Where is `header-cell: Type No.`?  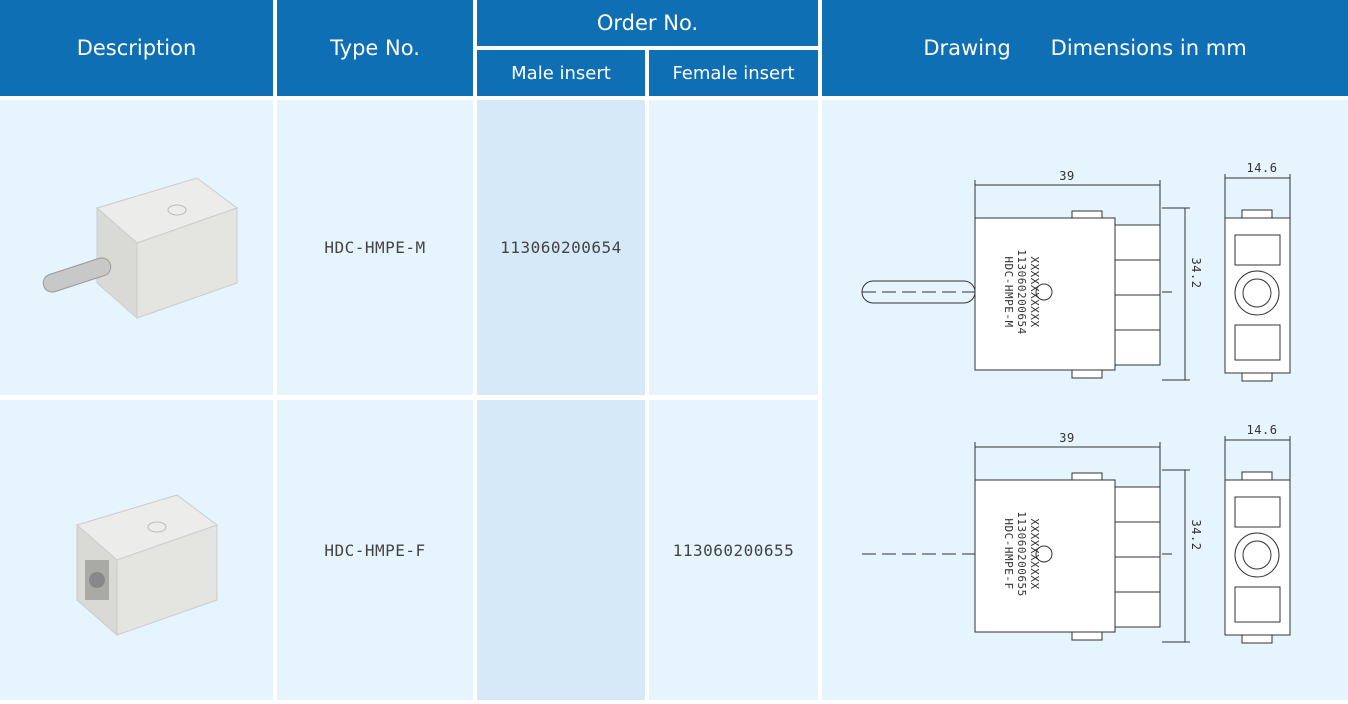 header-cell: Type No. is located at coordinates (375, 48).